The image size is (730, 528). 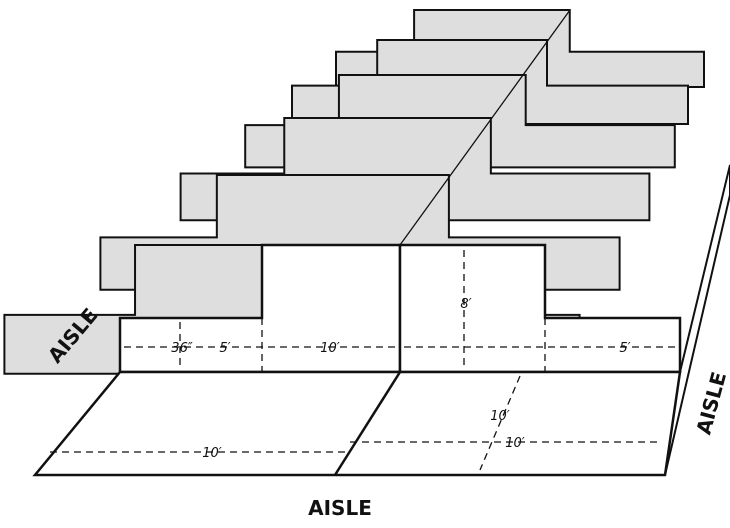 I want to click on center-line, so click(x=485, y=127).